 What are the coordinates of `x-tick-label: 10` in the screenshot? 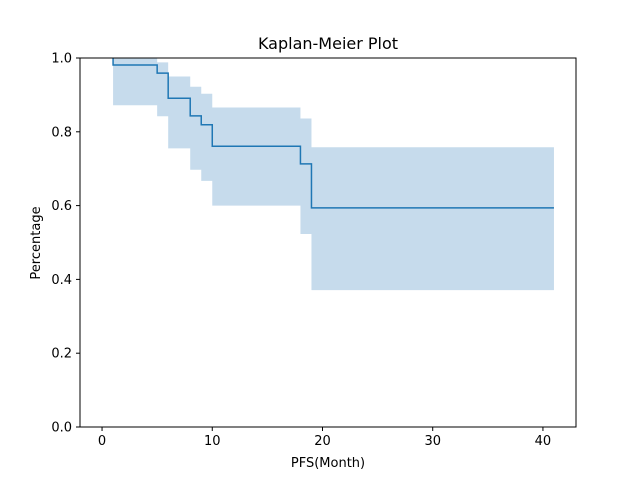 It's located at (212, 441).